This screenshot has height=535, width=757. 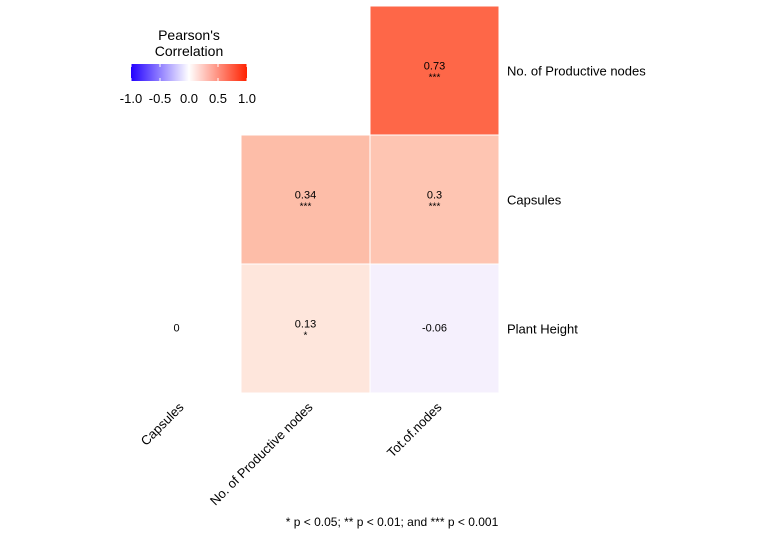 What do you see at coordinates (162, 423) in the screenshot?
I see `x-axis-tick-label: Capsules` at bounding box center [162, 423].